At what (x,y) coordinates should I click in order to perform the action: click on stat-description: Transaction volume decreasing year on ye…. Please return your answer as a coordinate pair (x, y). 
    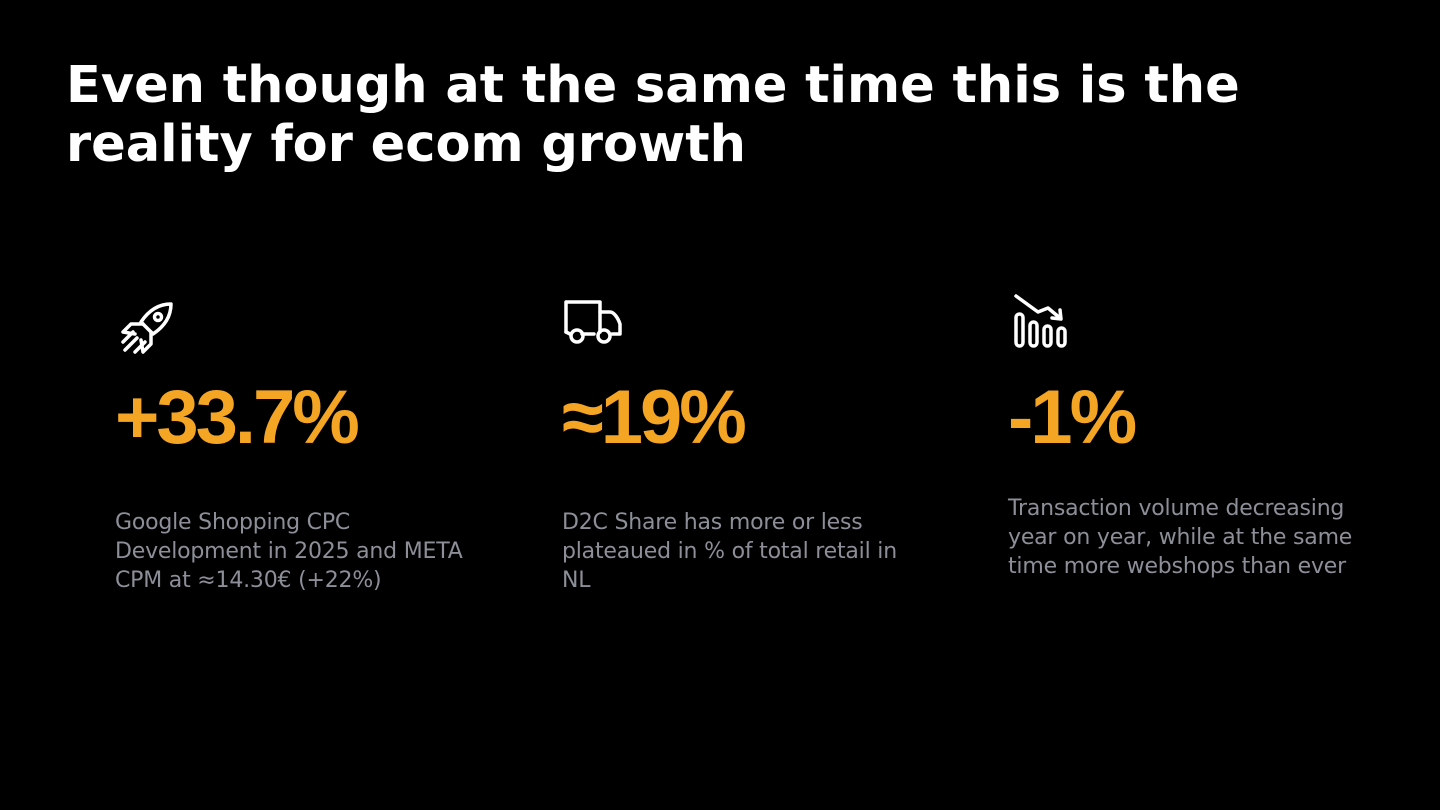
    Looking at the image, I should click on (1180, 537).